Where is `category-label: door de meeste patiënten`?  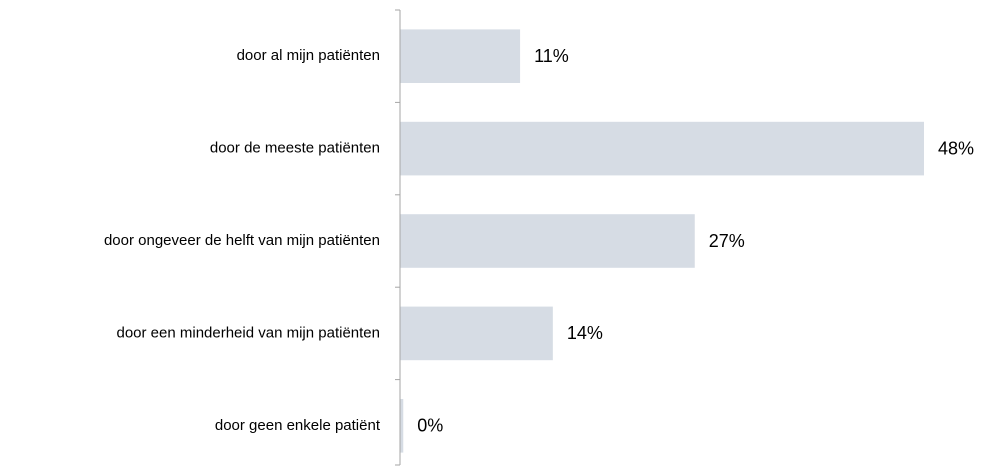
category-label: door de meeste patiënten is located at coordinates (295, 148).